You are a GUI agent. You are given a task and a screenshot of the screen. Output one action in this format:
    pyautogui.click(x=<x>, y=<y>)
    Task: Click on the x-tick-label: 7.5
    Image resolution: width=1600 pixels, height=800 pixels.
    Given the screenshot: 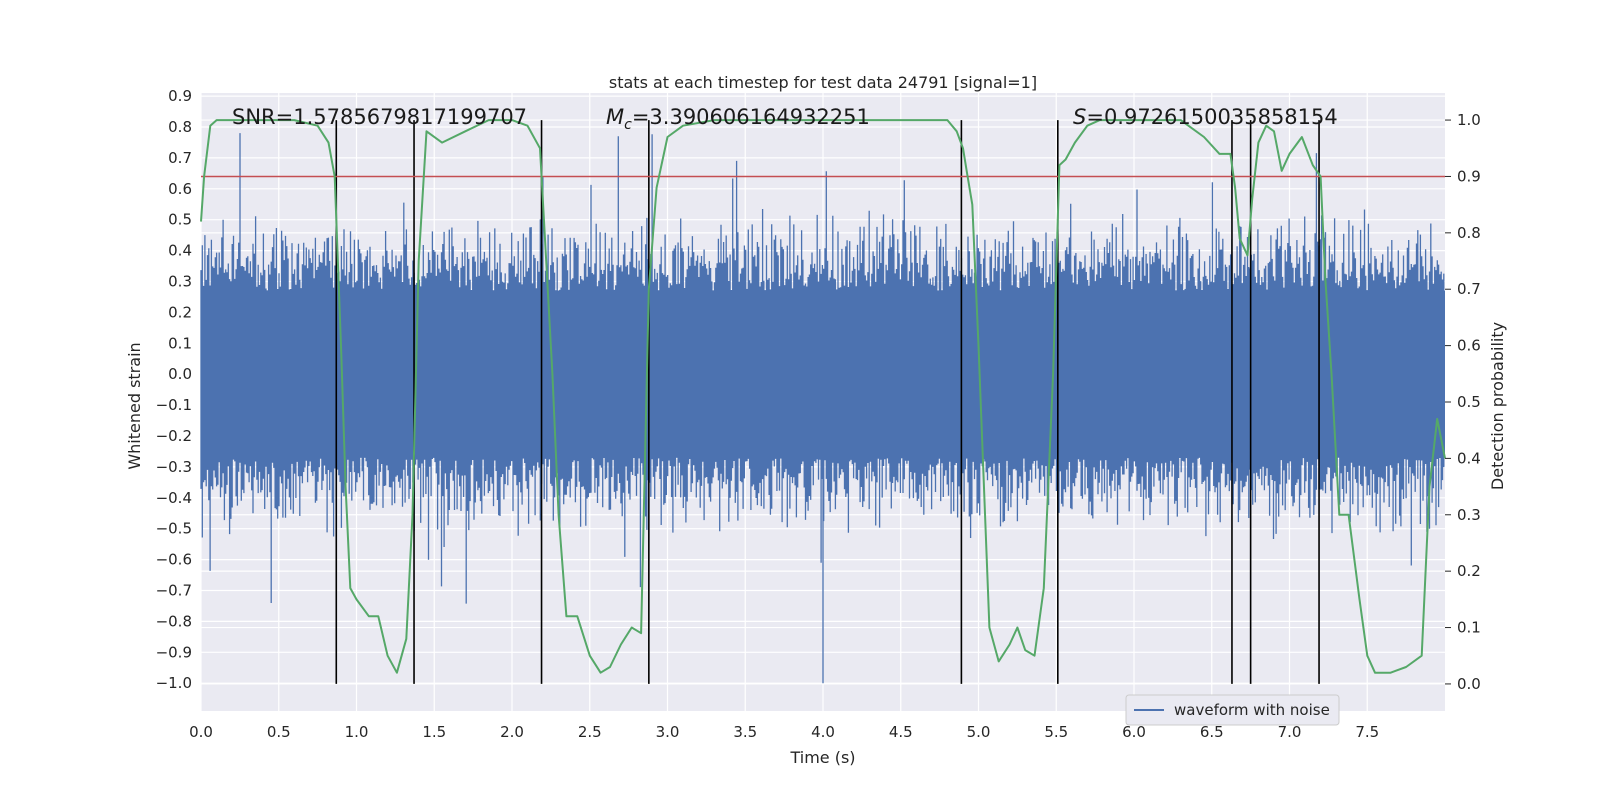 What is the action you would take?
    pyautogui.click(x=1367, y=732)
    